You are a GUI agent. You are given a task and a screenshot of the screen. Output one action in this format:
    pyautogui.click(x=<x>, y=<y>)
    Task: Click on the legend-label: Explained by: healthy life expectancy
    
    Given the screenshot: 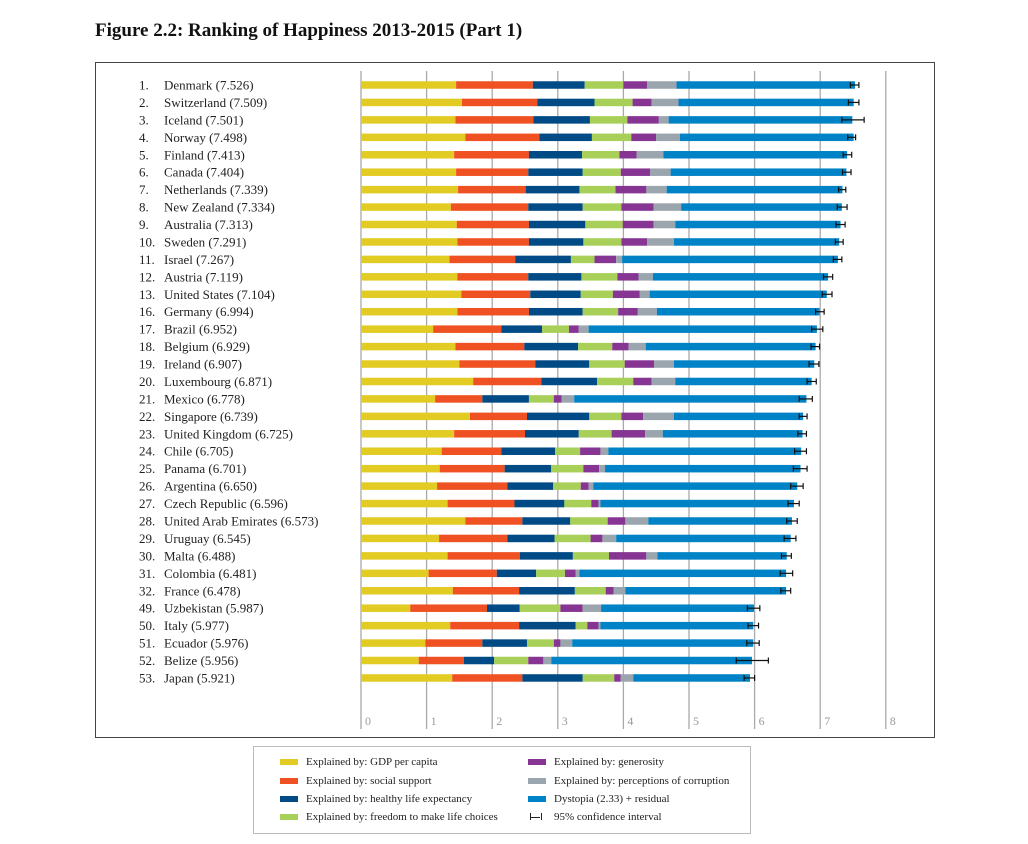 What is the action you would take?
    pyautogui.click(x=389, y=799)
    